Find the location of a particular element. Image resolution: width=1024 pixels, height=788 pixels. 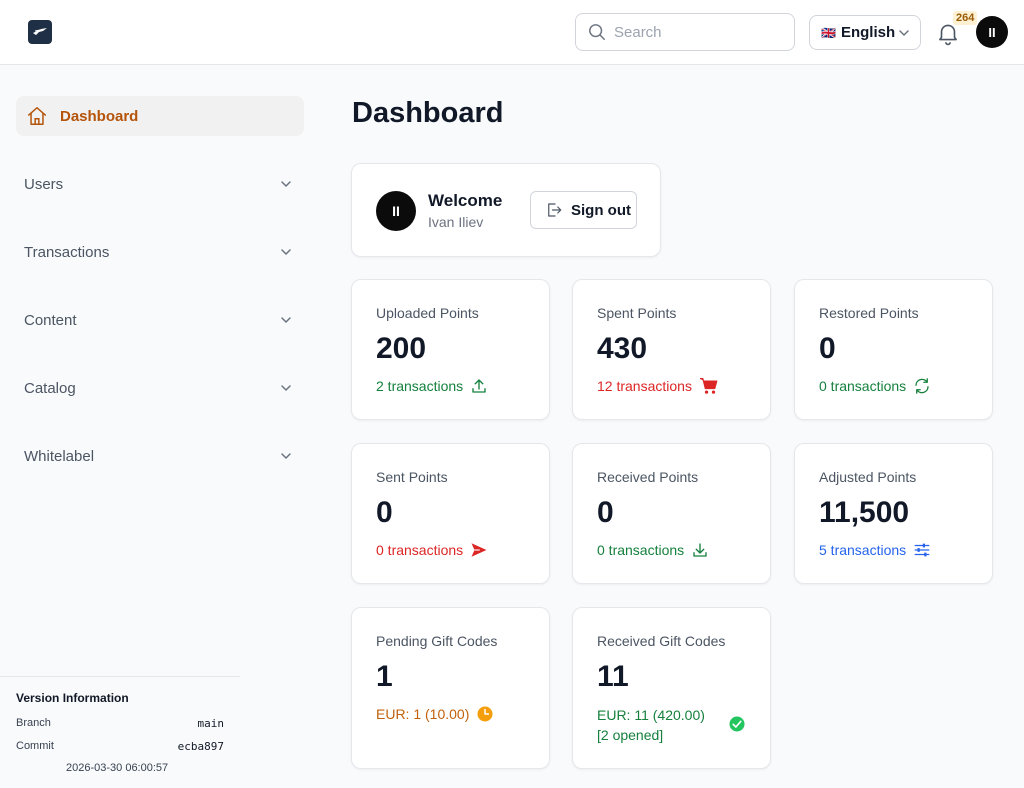

sidebar-item-catalog: Catalog is located at coordinates (160, 388).